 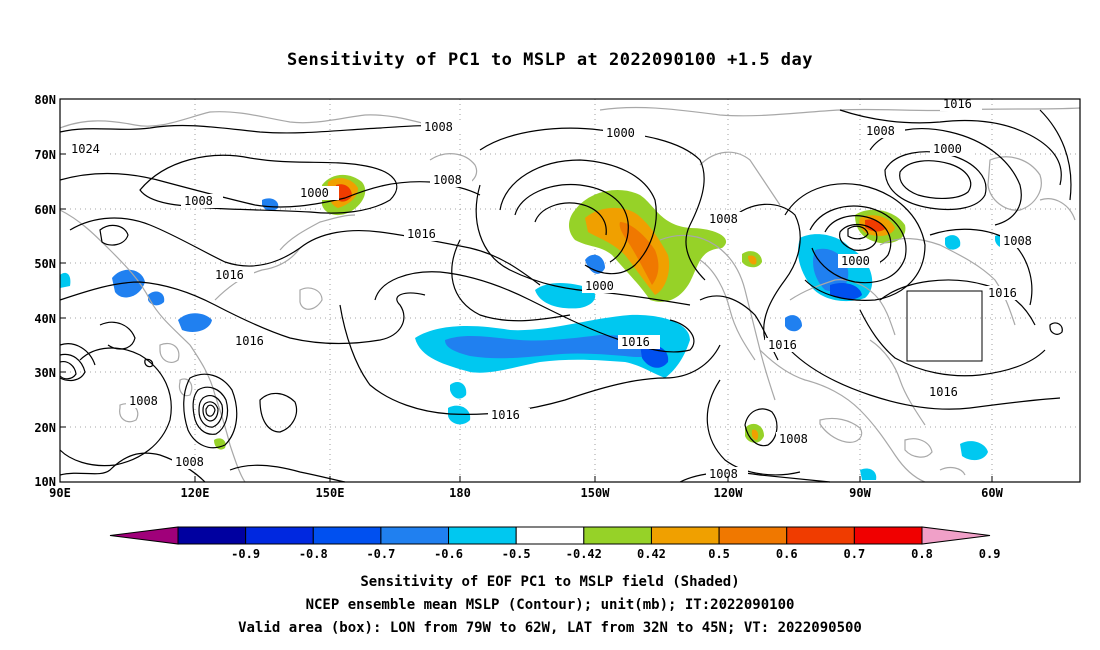 I want to click on lat-label: 30N, so click(x=45, y=373).